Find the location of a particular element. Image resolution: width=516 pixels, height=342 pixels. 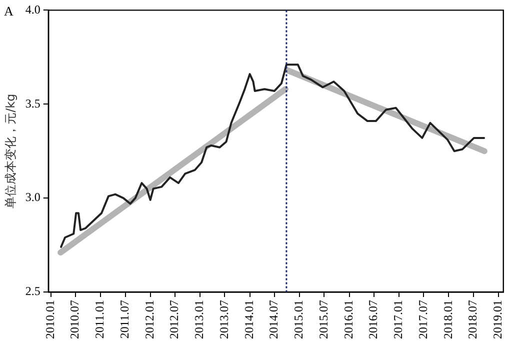

y-axis-title: 单位成本变化，元/kg is located at coordinates (10, 151).